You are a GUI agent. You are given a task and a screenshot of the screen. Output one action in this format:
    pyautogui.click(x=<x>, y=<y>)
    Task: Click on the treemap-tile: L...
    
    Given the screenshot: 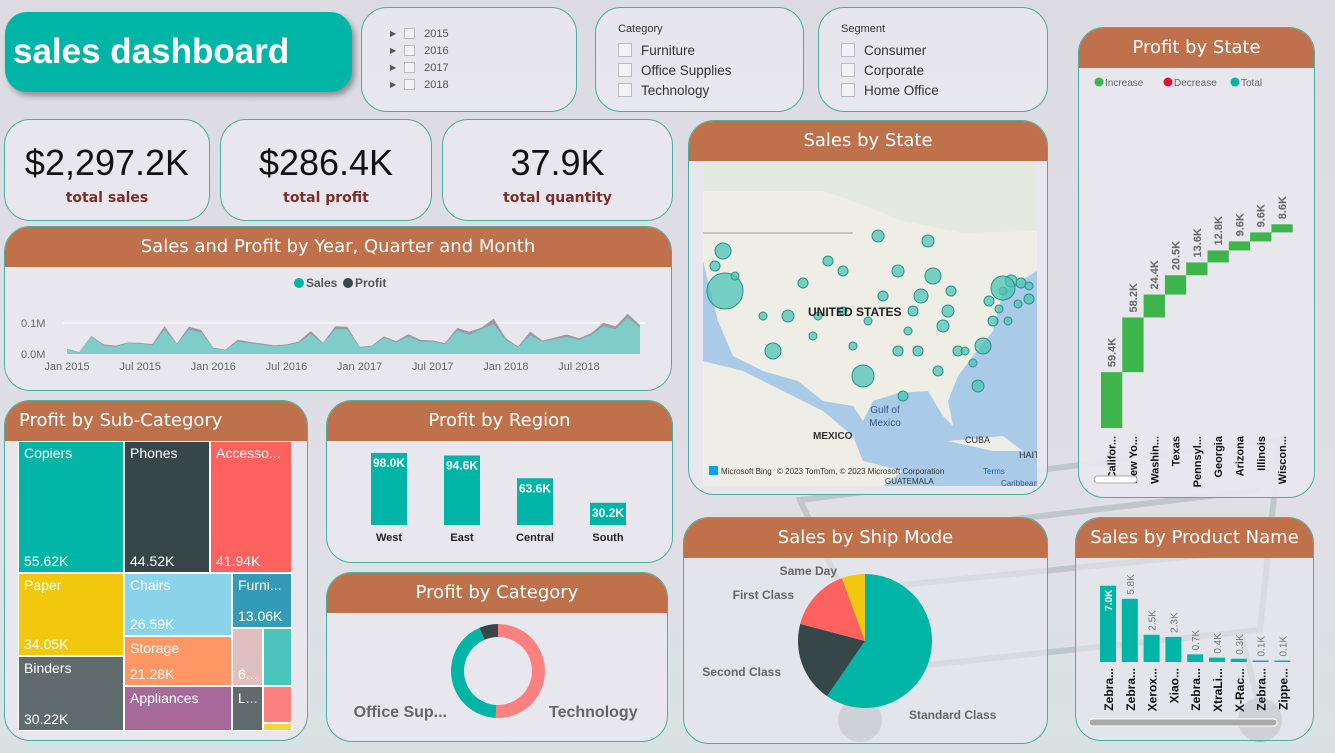 What is the action you would take?
    pyautogui.click(x=247, y=708)
    